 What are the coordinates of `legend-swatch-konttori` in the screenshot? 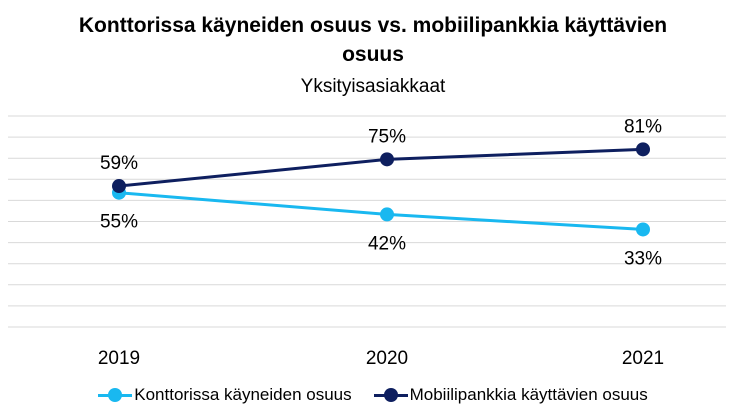 It's located at (115, 395).